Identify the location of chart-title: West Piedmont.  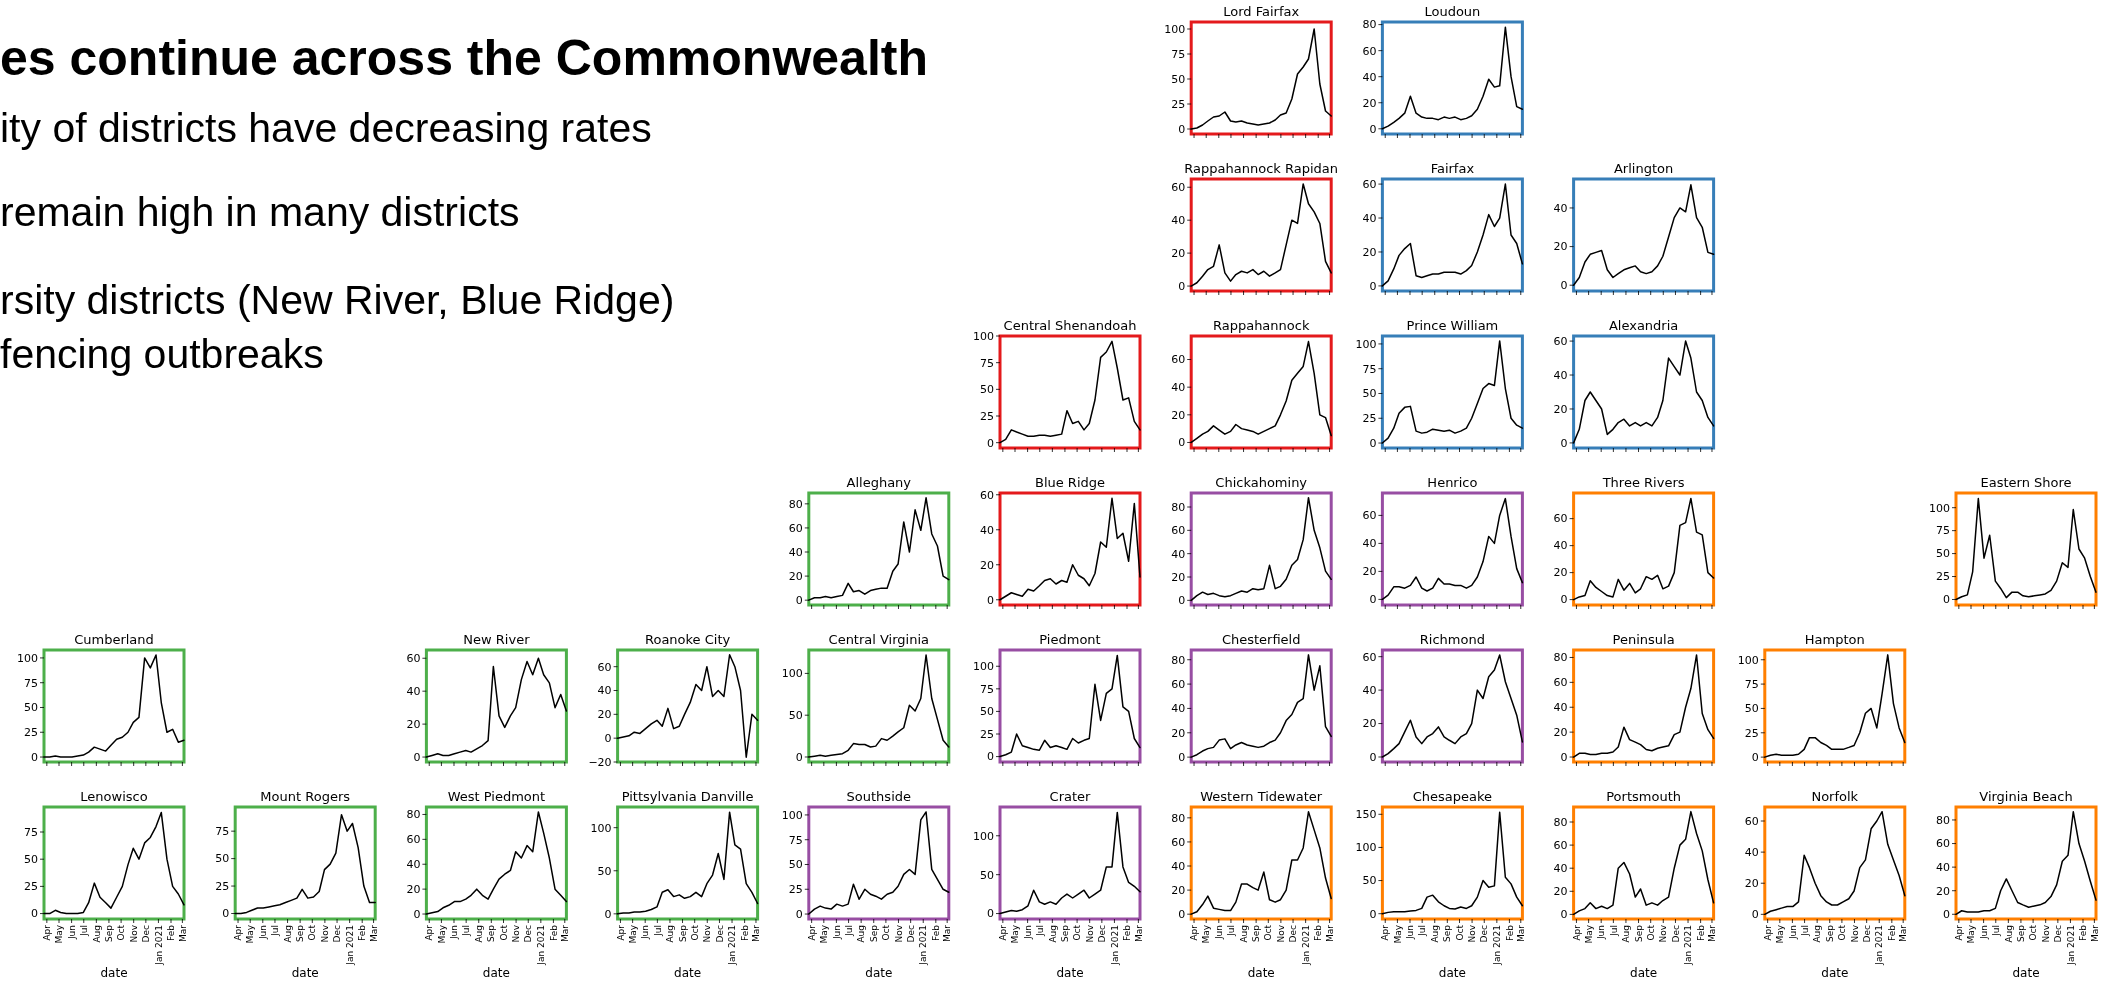
(496, 796).